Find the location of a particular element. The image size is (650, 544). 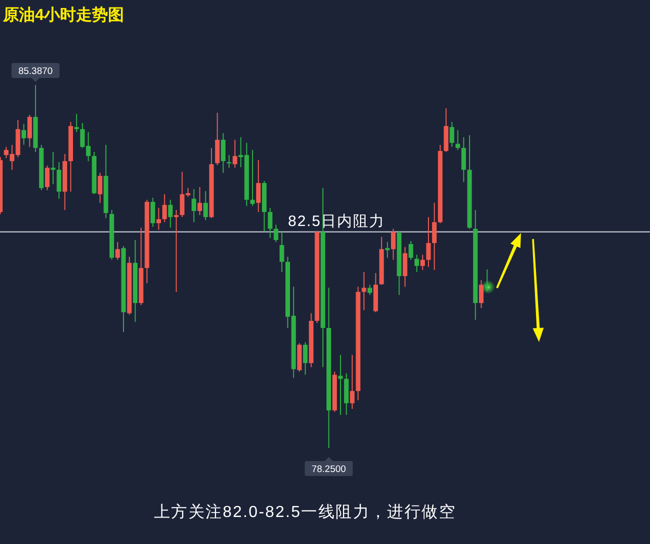

annotation: 85.3870 is located at coordinates (35, 71).